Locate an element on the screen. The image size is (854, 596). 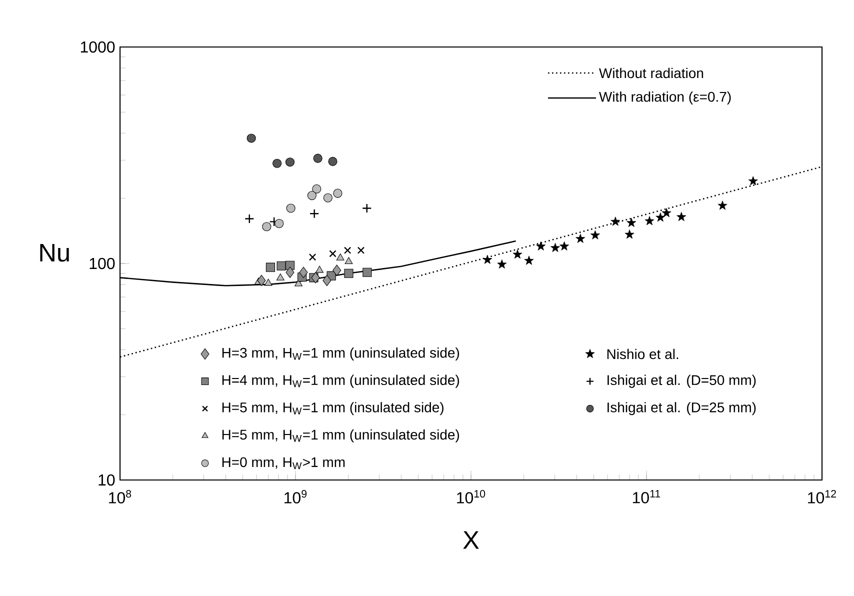
legend-label: Nishio et al. is located at coordinates (642, 354).